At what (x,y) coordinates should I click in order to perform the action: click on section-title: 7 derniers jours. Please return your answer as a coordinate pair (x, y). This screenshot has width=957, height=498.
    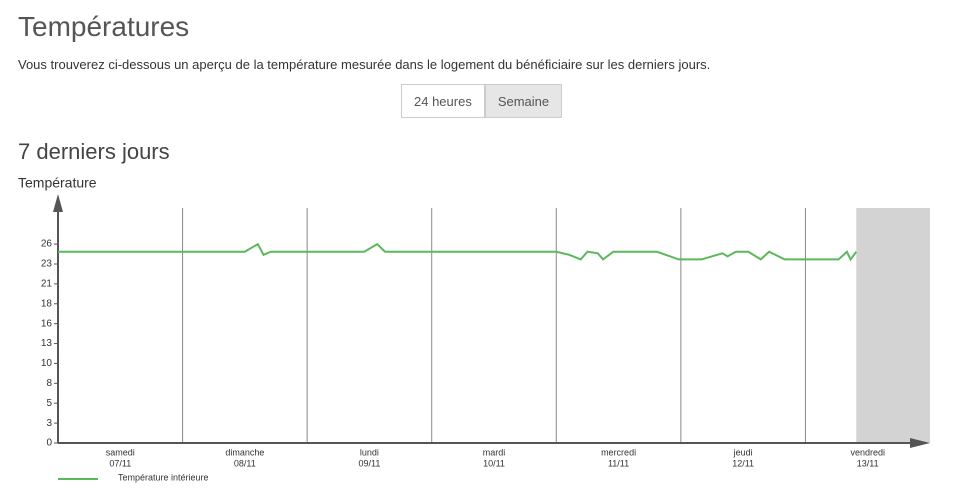
    Looking at the image, I should click on (94, 151).